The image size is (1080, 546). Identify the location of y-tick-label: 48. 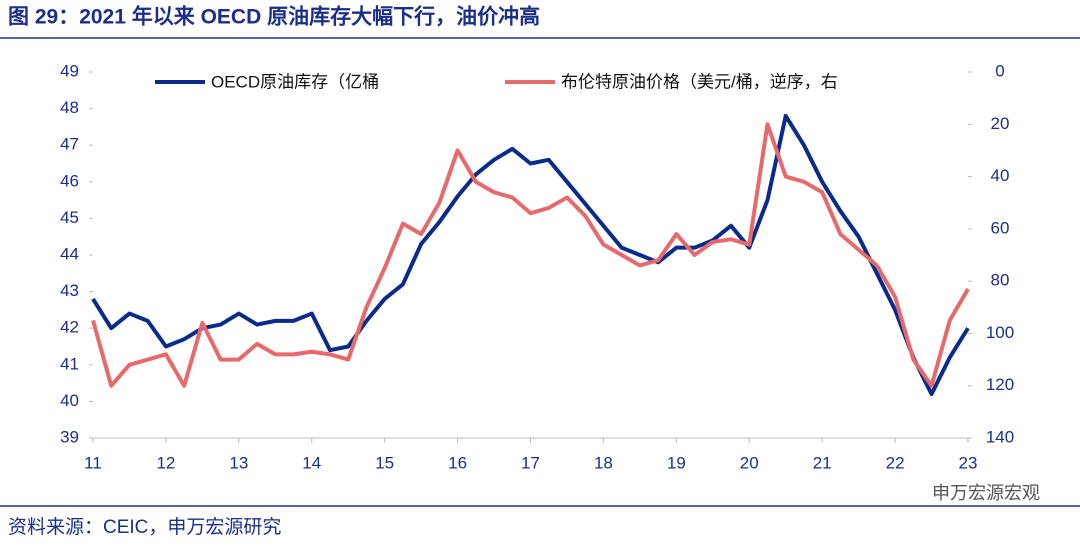
(69, 107).